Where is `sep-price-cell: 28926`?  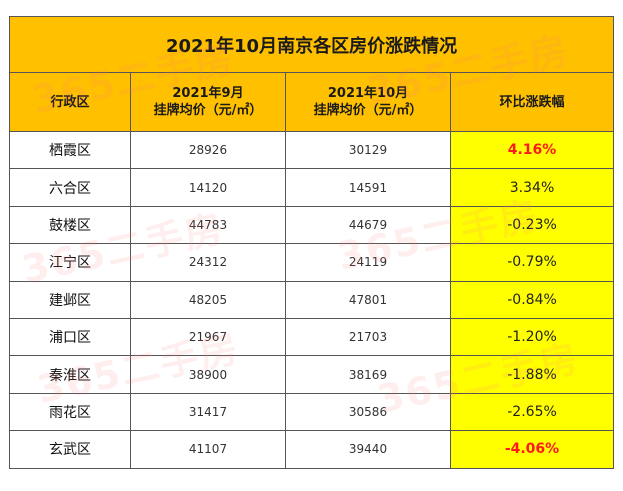 sep-price-cell: 28926 is located at coordinates (208, 150).